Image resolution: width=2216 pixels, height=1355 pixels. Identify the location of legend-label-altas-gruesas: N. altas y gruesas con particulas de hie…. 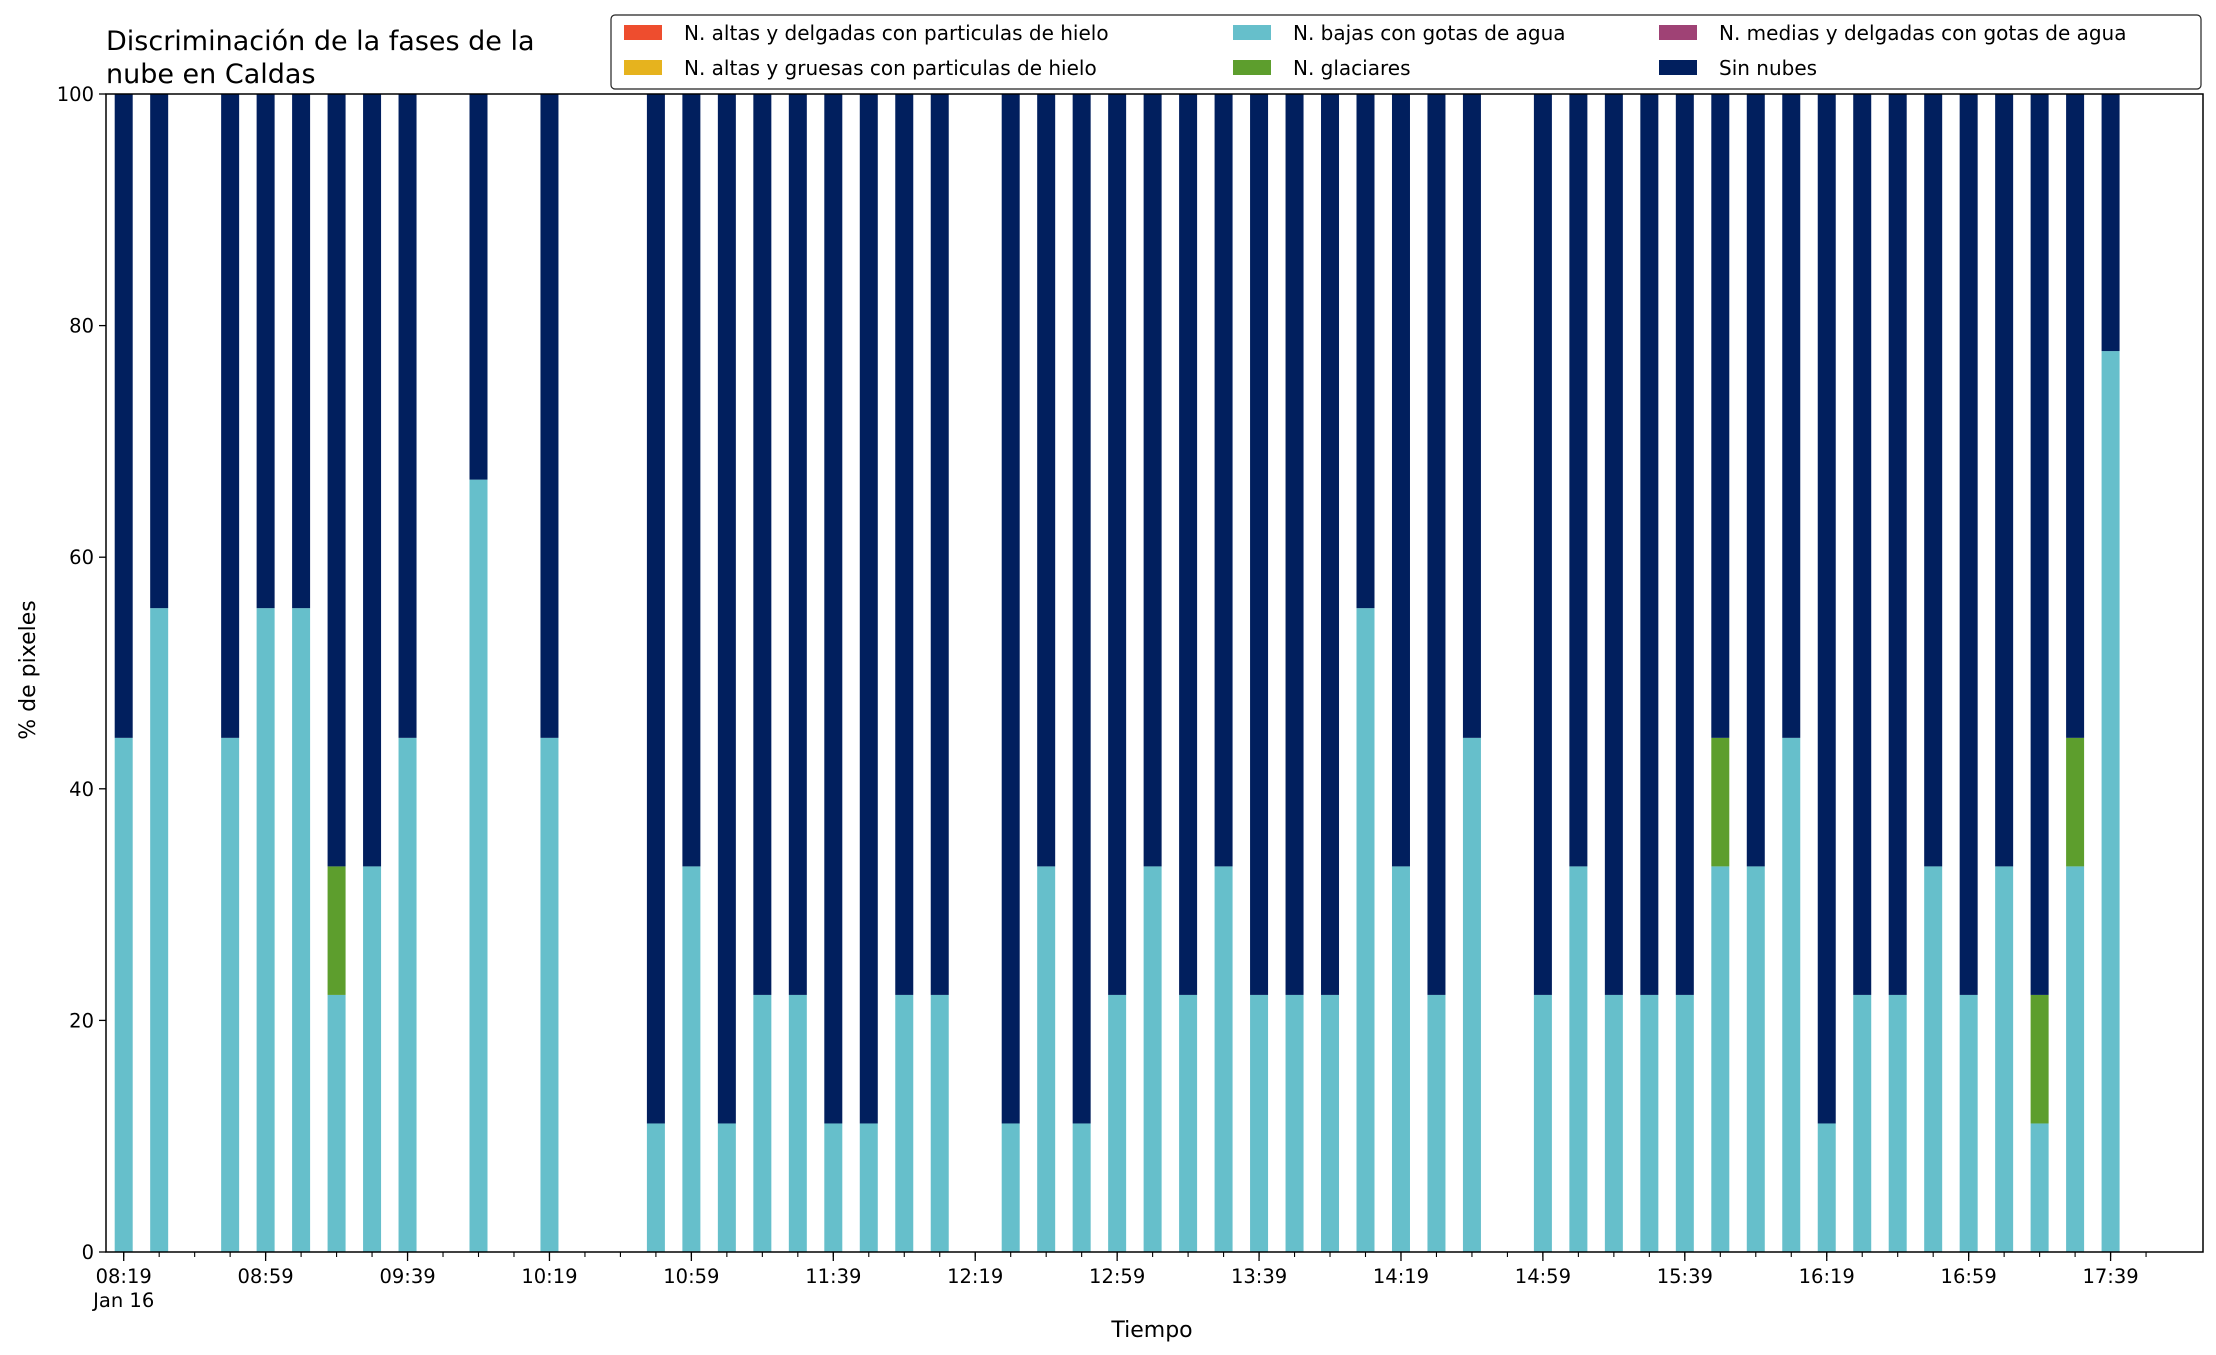
(890, 68).